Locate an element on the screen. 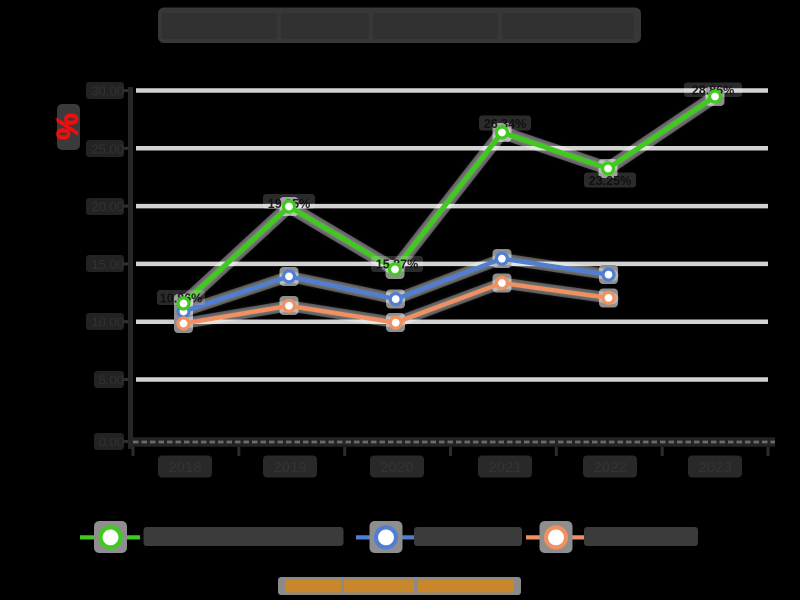  svg-text: 2022 is located at coordinates (609, 467).